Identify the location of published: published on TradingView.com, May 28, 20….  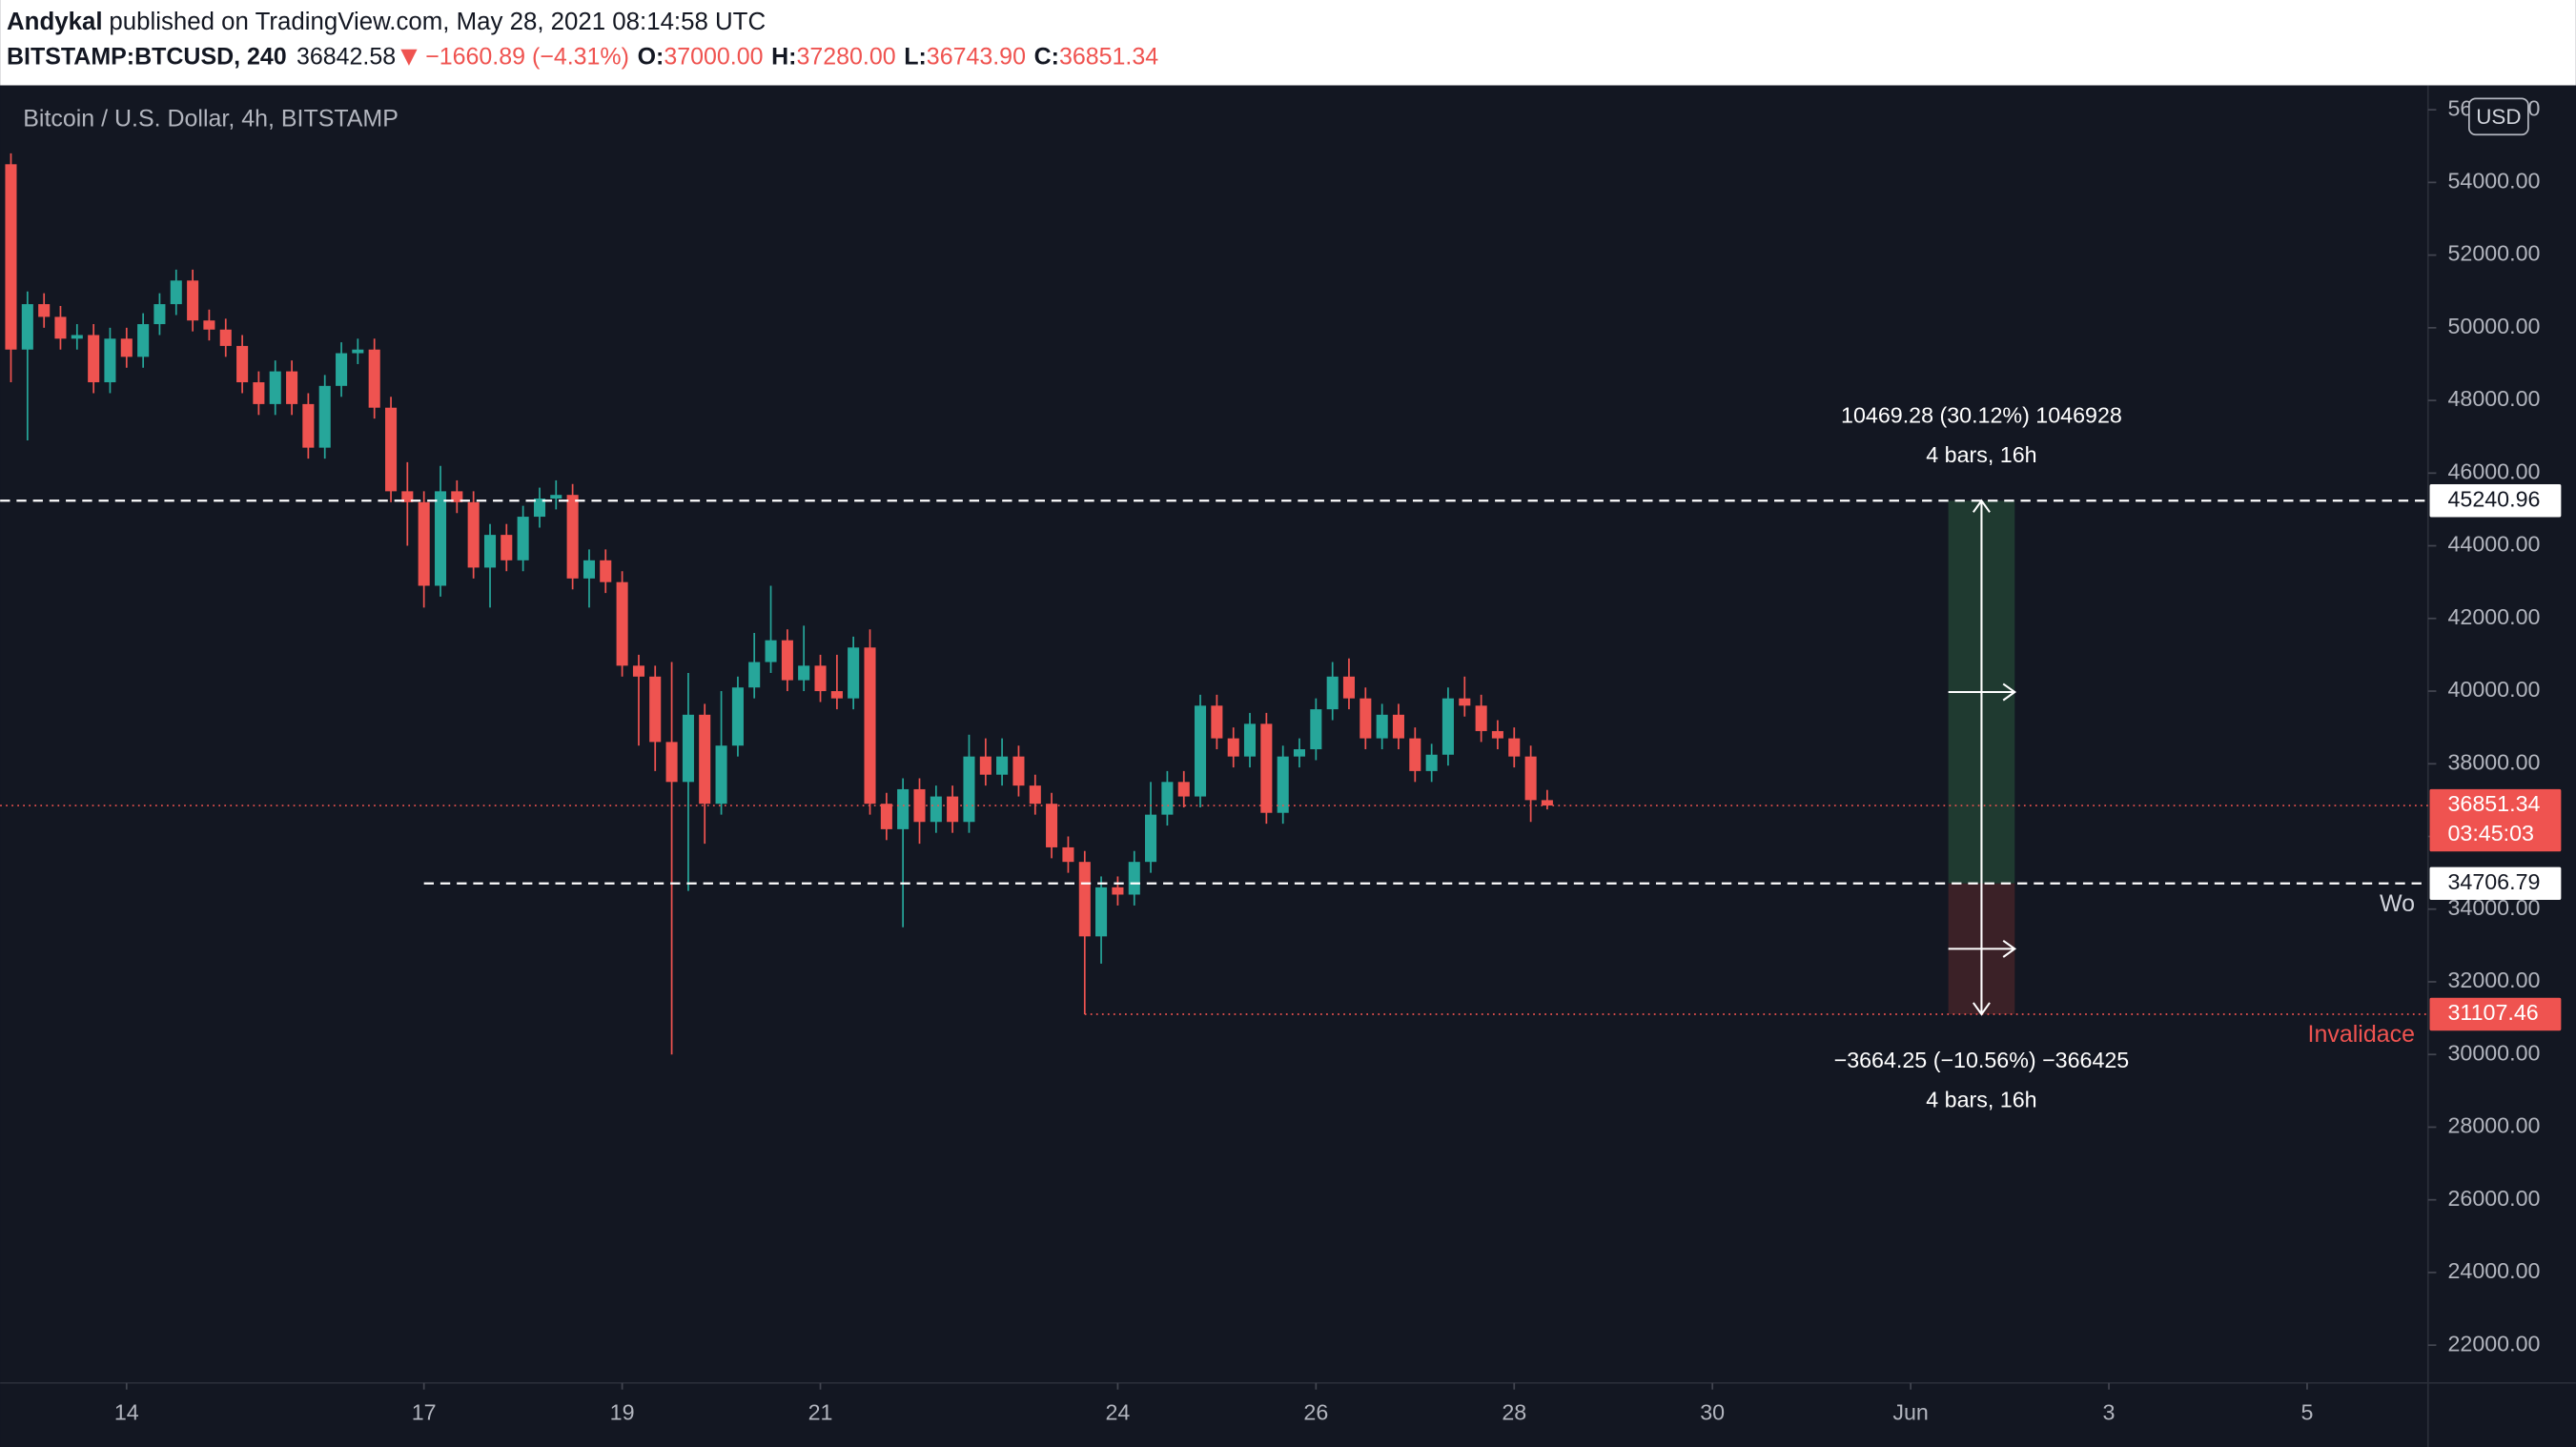
(437, 22).